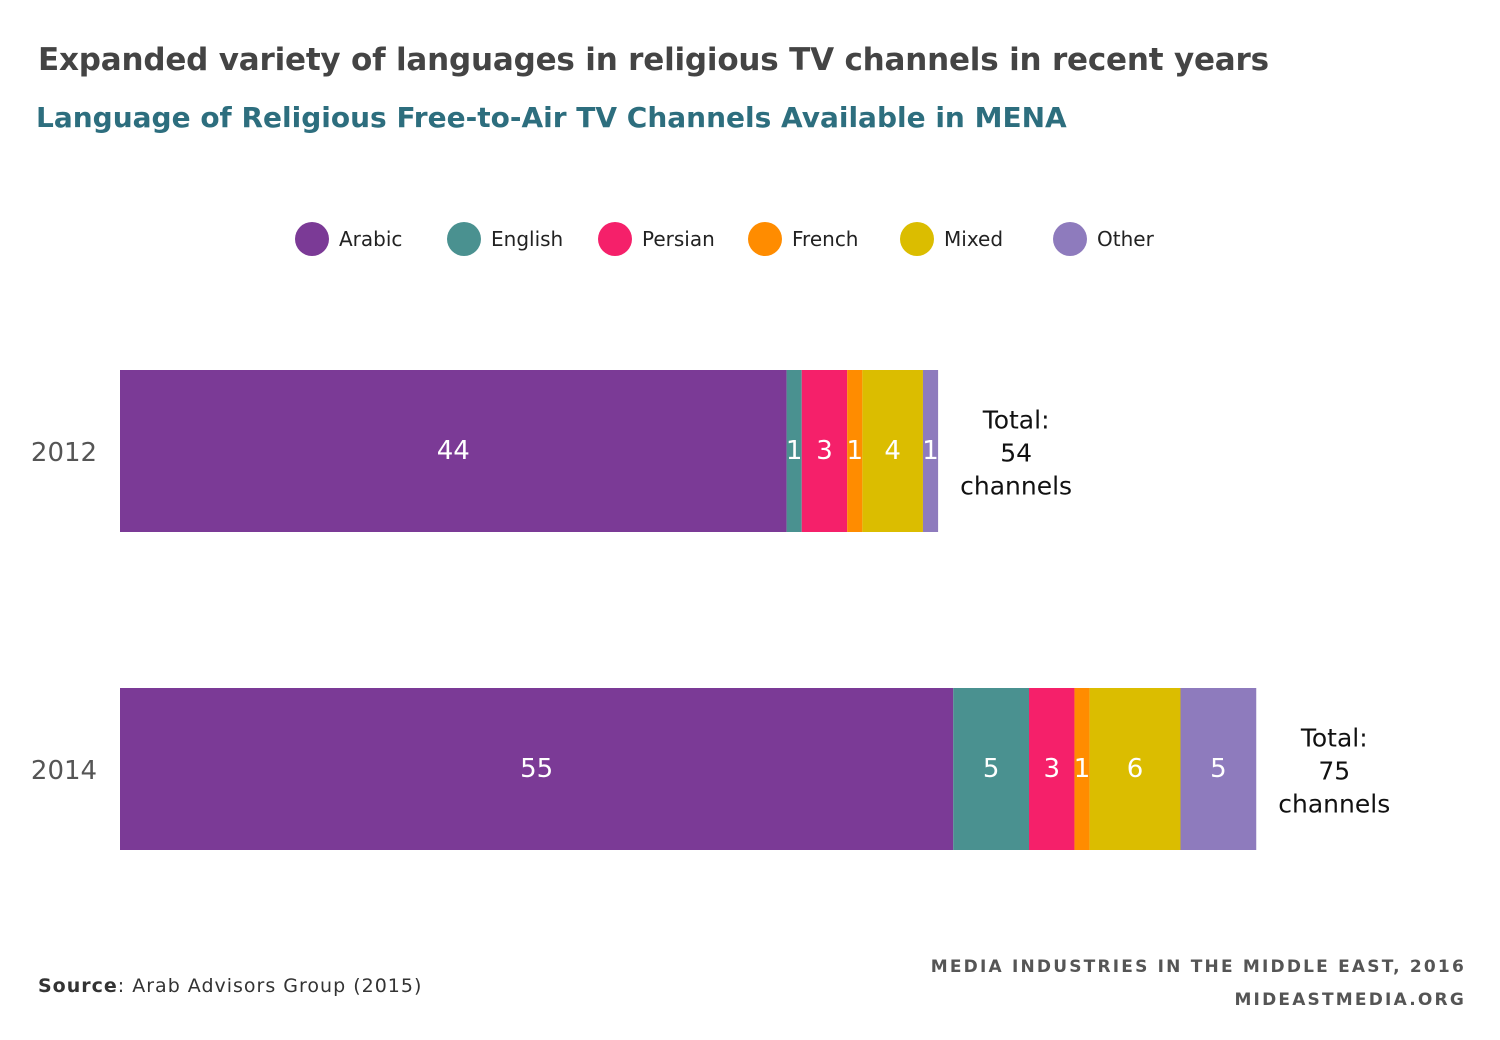 The height and width of the screenshot is (1040, 1500). Describe the element at coordinates (917, 239) in the screenshot. I see `legend-swatch-mixed` at that location.